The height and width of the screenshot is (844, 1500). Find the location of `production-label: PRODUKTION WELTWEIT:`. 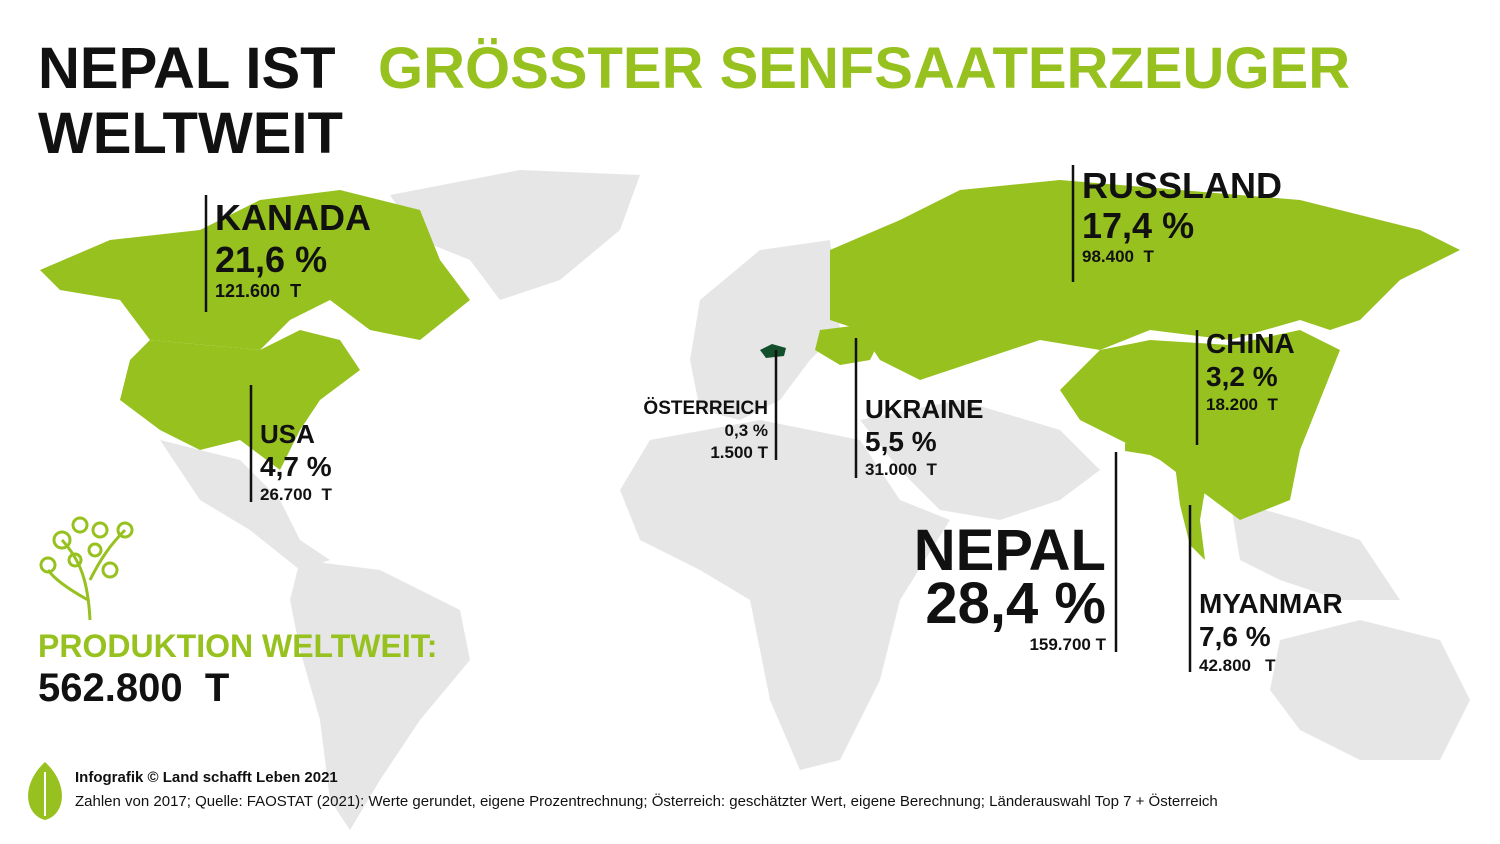

production-label: PRODUKTION WELTWEIT: is located at coordinates (237, 646).